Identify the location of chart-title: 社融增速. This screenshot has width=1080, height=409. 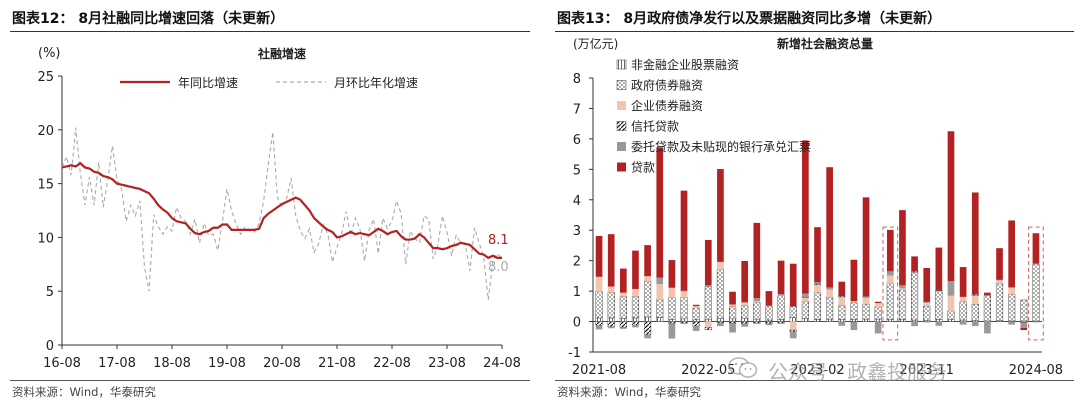
(281, 53).